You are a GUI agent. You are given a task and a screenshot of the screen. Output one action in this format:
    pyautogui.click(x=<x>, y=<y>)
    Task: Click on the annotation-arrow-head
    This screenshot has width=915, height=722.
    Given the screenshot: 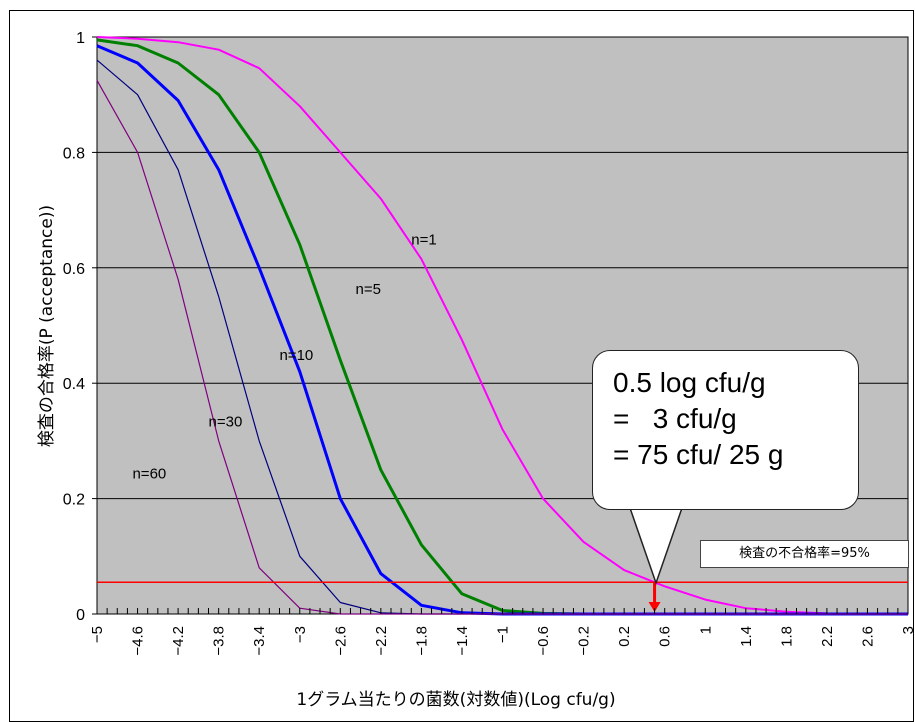 What is the action you would take?
    pyautogui.click(x=654, y=607)
    